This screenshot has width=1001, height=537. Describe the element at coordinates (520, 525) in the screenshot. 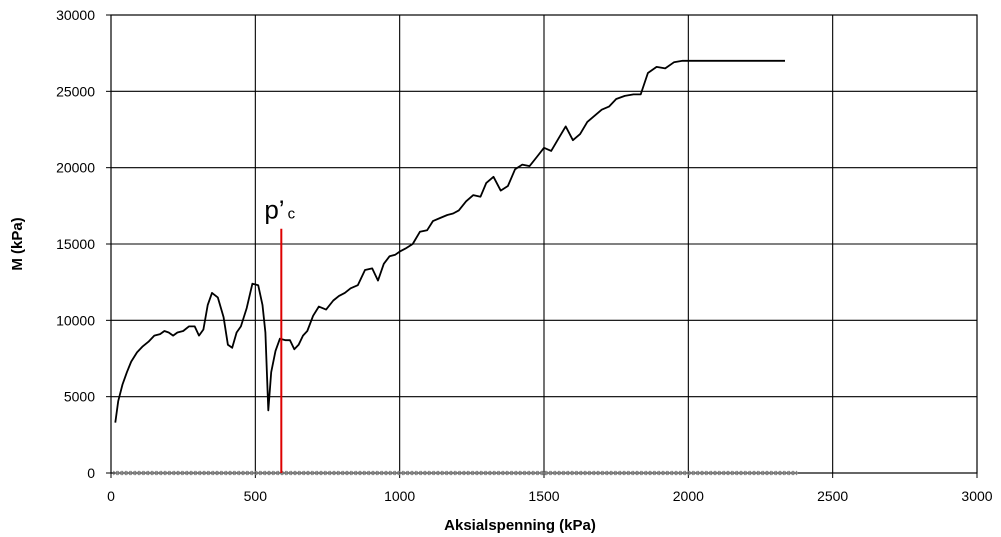

I see `x-axis-title: Aksialspenning (kPa)` at that location.